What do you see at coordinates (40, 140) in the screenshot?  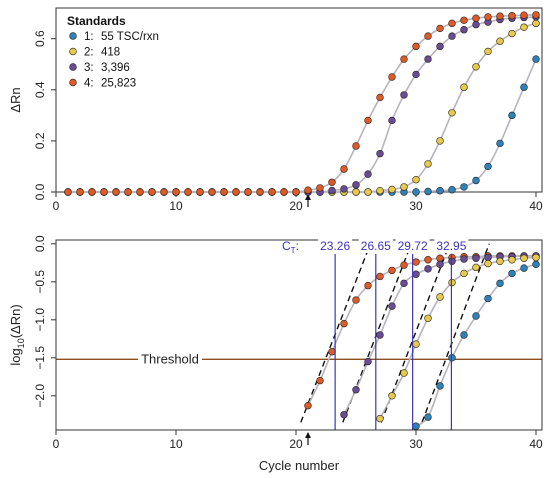 I see `y-tick-label: 0.2` at bounding box center [40, 140].